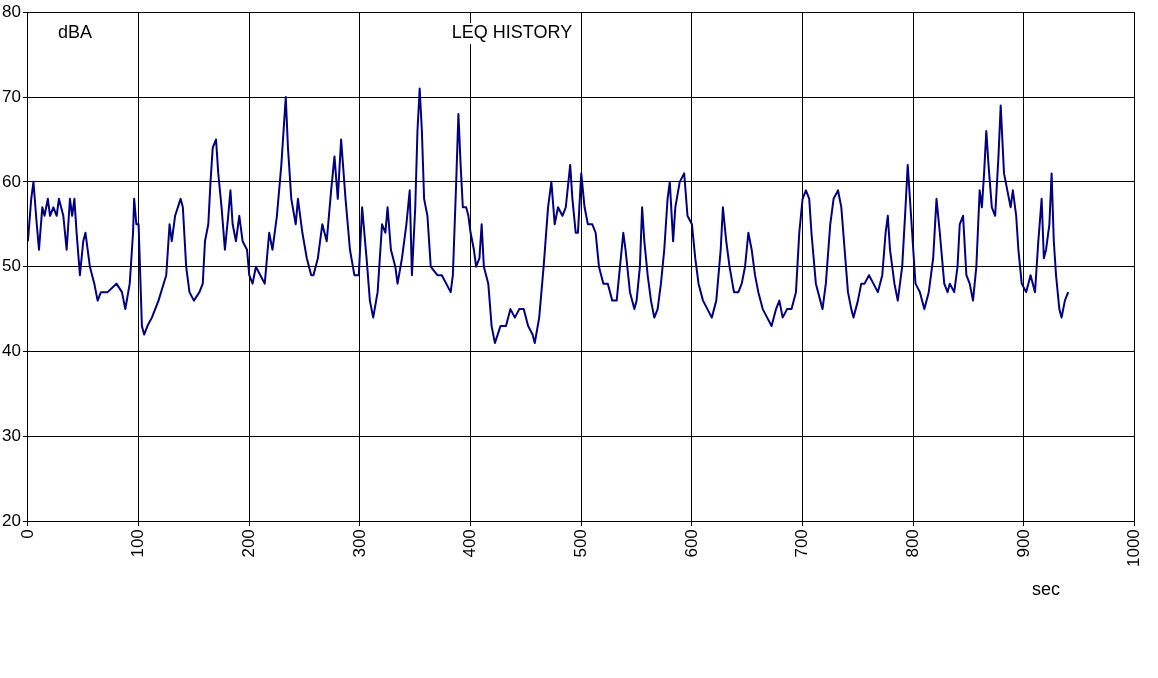 The height and width of the screenshot is (678, 1158). Describe the element at coordinates (691, 543) in the screenshot. I see `x-tick-label: 600` at that location.